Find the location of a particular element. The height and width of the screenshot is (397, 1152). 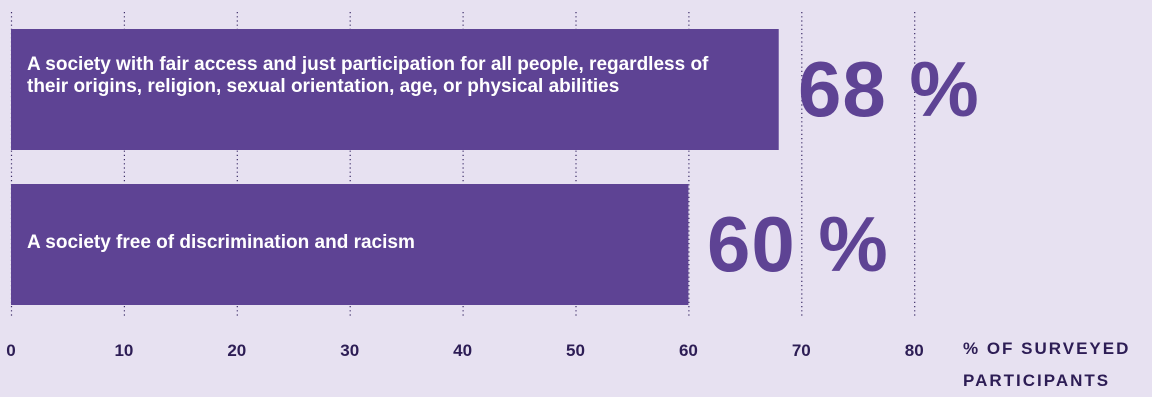

x-tick-label-0: 0 is located at coordinates (10, 350).